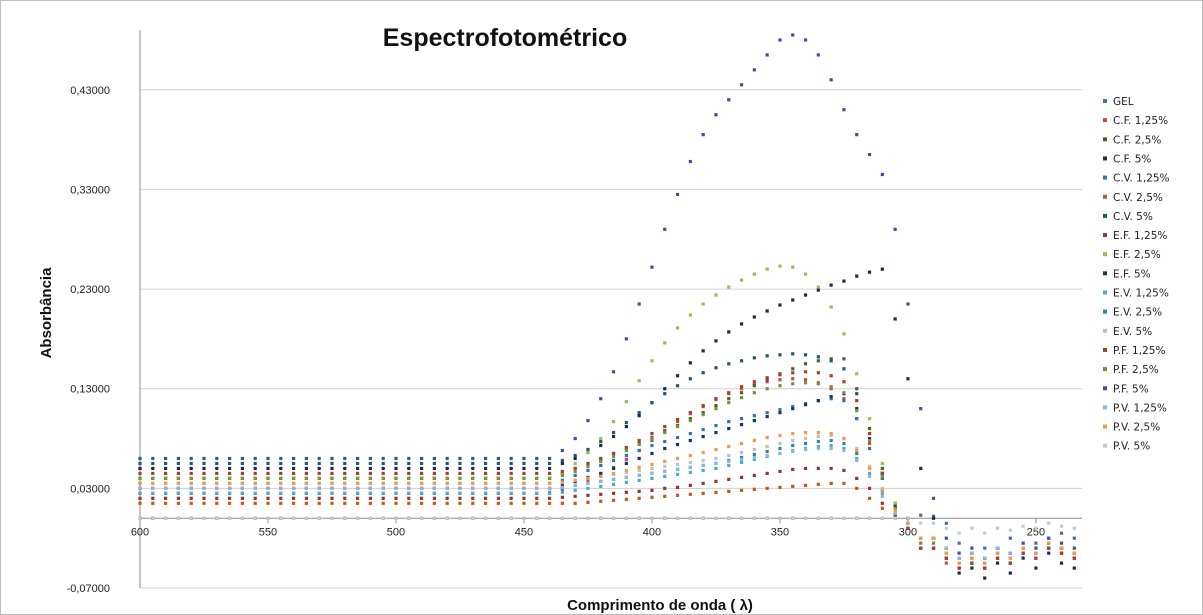 This screenshot has height=615, width=1203. I want to click on legend-label: C.F. 1,25%, so click(1140, 121).